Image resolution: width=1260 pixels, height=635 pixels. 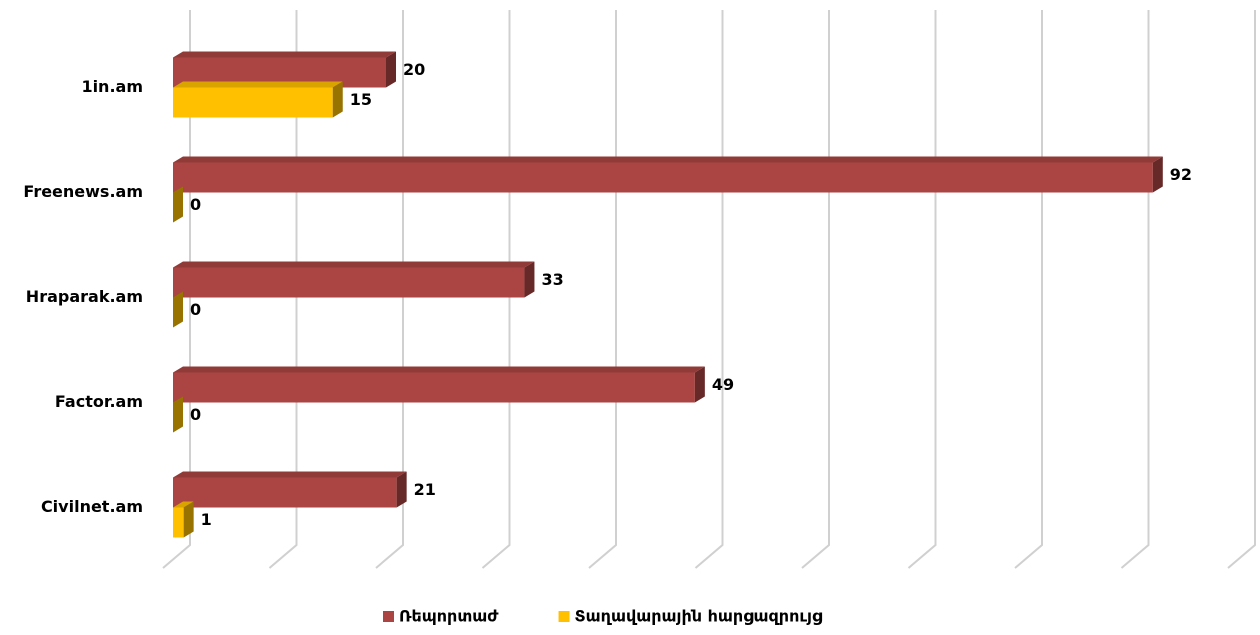 I want to click on legend-label: Ռեպորտաժ, so click(x=449, y=616).